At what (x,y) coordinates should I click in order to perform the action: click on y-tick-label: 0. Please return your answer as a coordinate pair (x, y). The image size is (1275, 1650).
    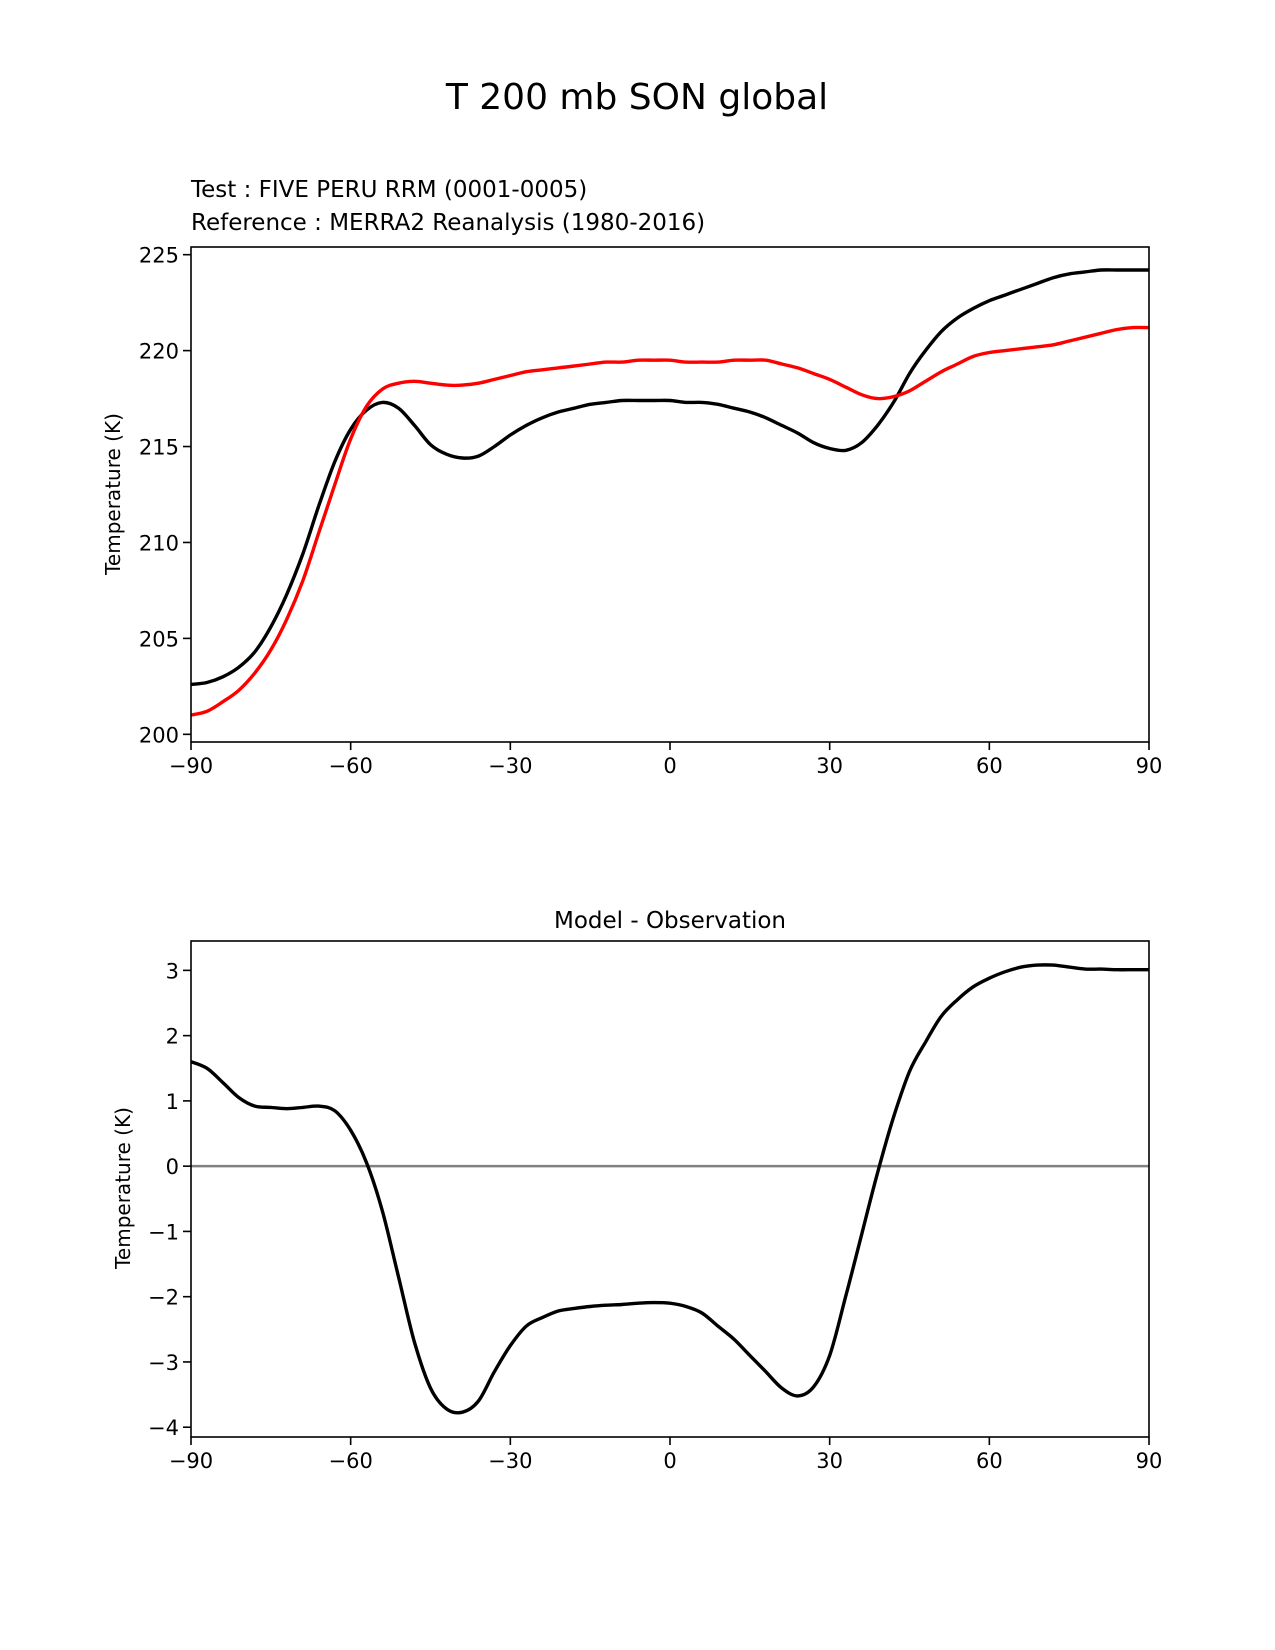
    Looking at the image, I should click on (172, 1167).